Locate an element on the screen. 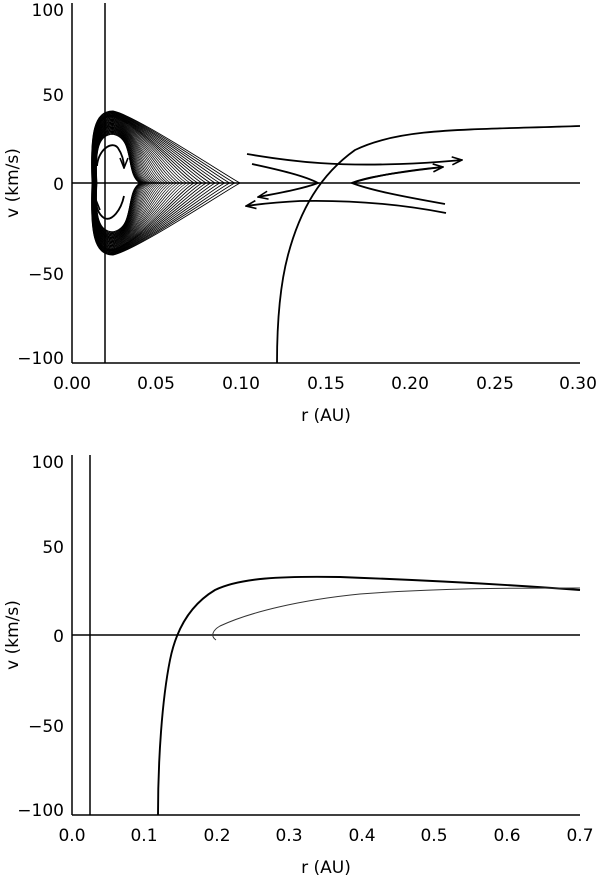  bottom-xtick-4: 0.4 is located at coordinates (361, 836).